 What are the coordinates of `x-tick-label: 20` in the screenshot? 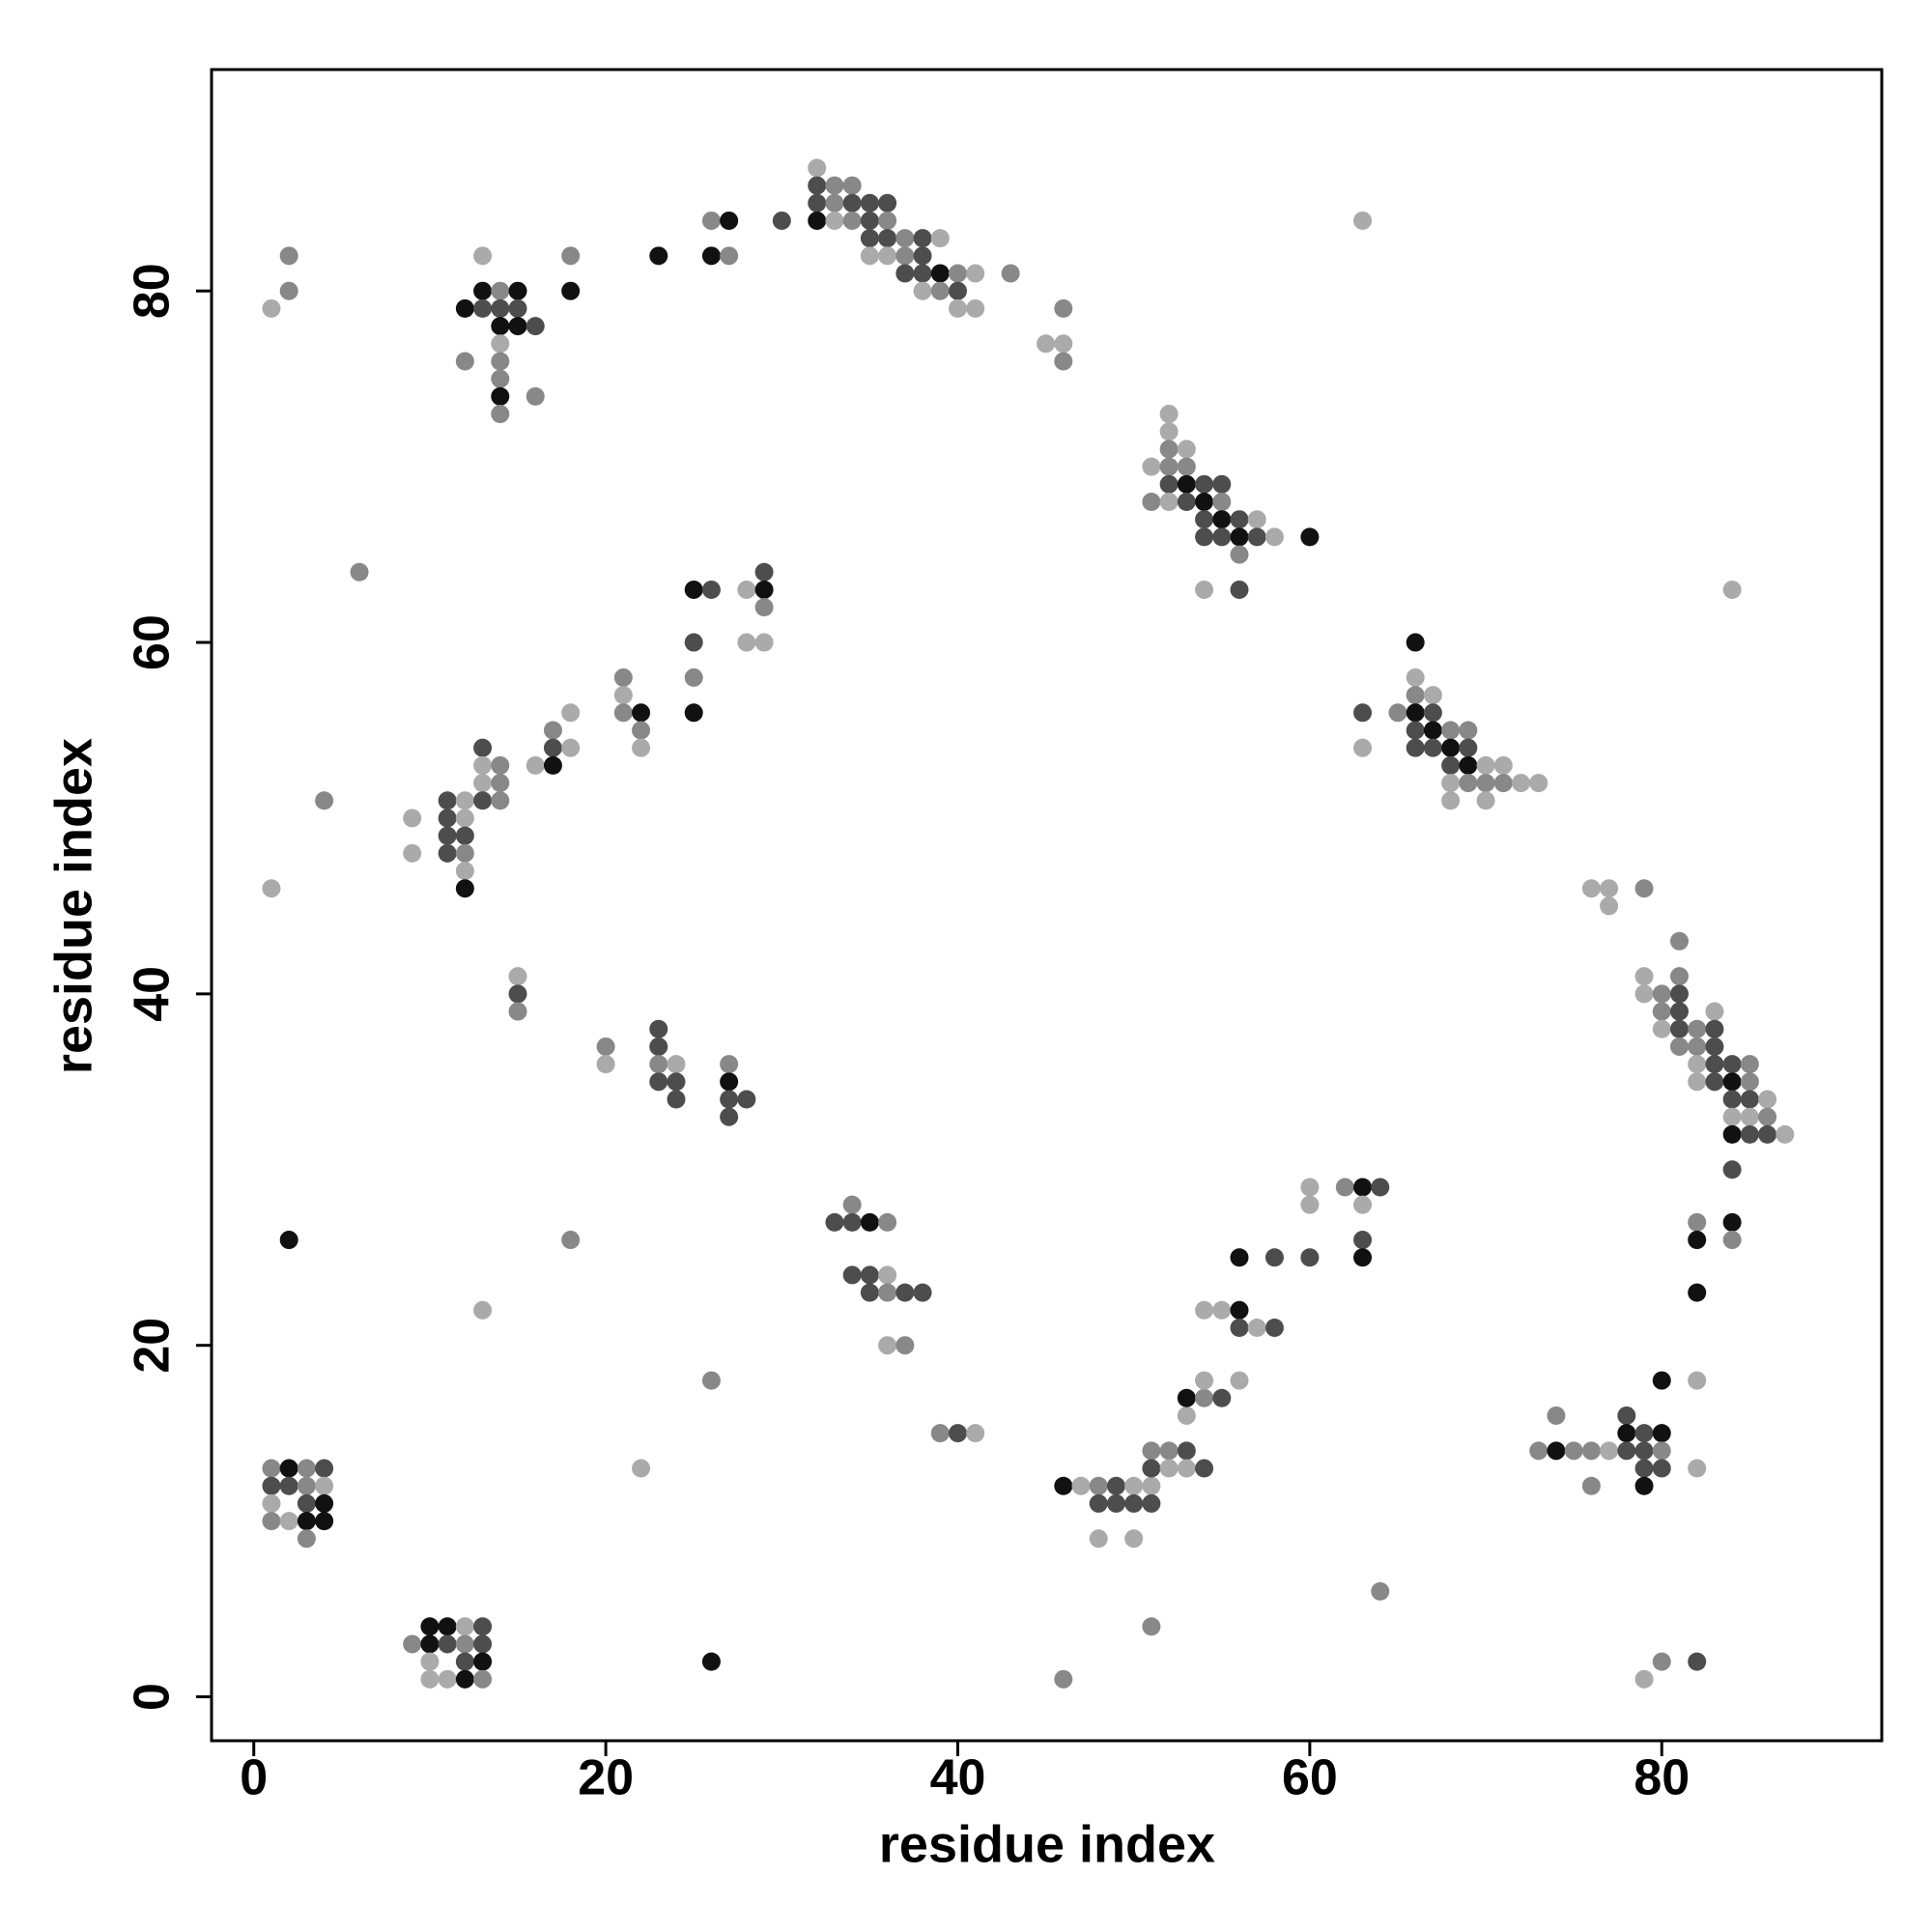 It's located at (606, 1778).